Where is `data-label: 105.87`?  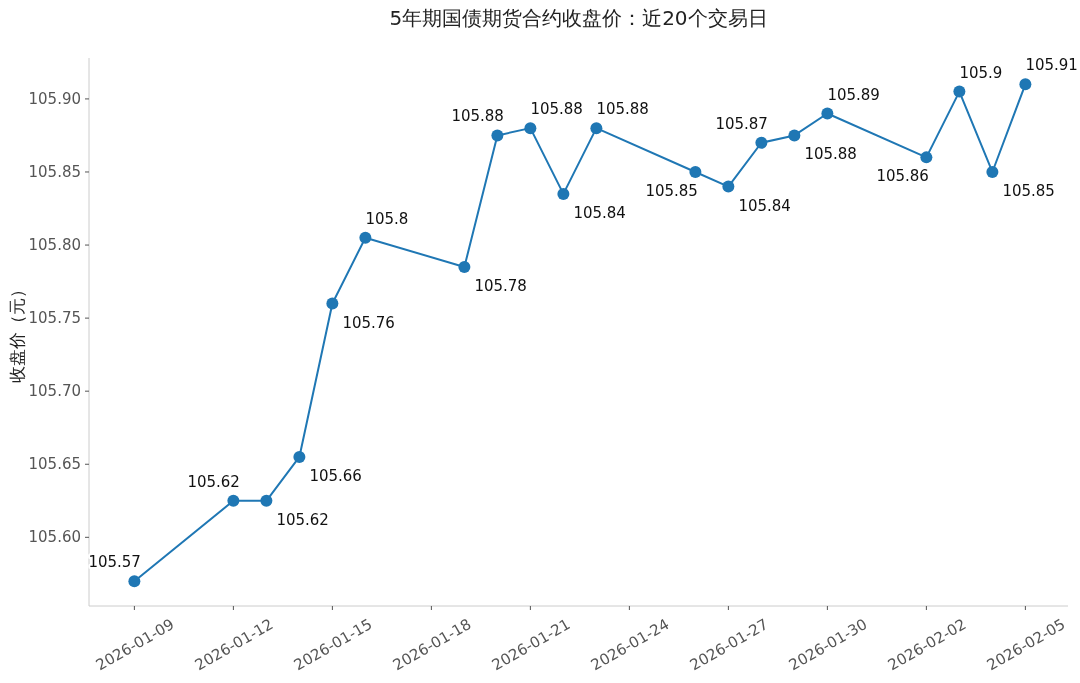 data-label: 105.87 is located at coordinates (741, 123).